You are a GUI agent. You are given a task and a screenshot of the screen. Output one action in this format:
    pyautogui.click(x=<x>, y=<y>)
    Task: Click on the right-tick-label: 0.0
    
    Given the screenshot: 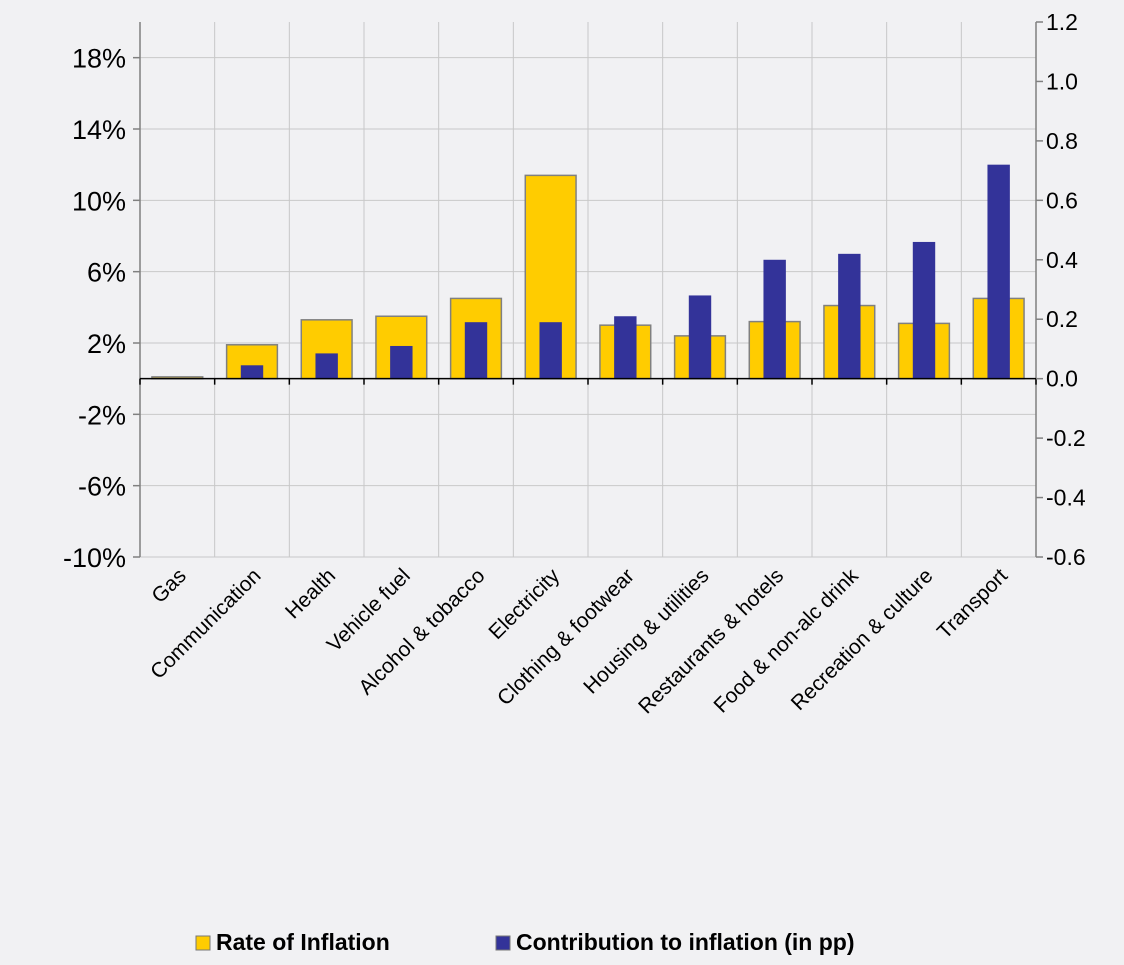 What is the action you would take?
    pyautogui.click(x=1062, y=379)
    